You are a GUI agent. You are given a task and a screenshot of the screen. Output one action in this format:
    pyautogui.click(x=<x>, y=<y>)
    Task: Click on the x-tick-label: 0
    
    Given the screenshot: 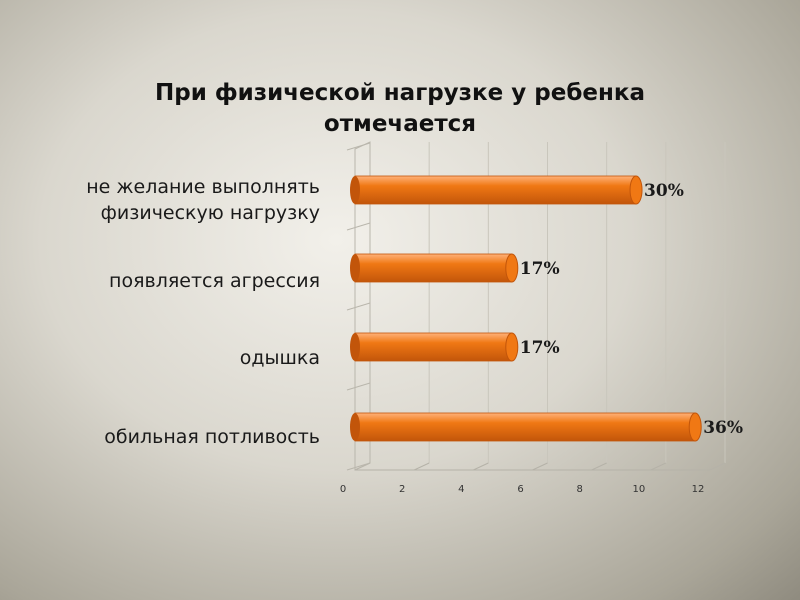 What is the action you would take?
    pyautogui.click(x=343, y=489)
    